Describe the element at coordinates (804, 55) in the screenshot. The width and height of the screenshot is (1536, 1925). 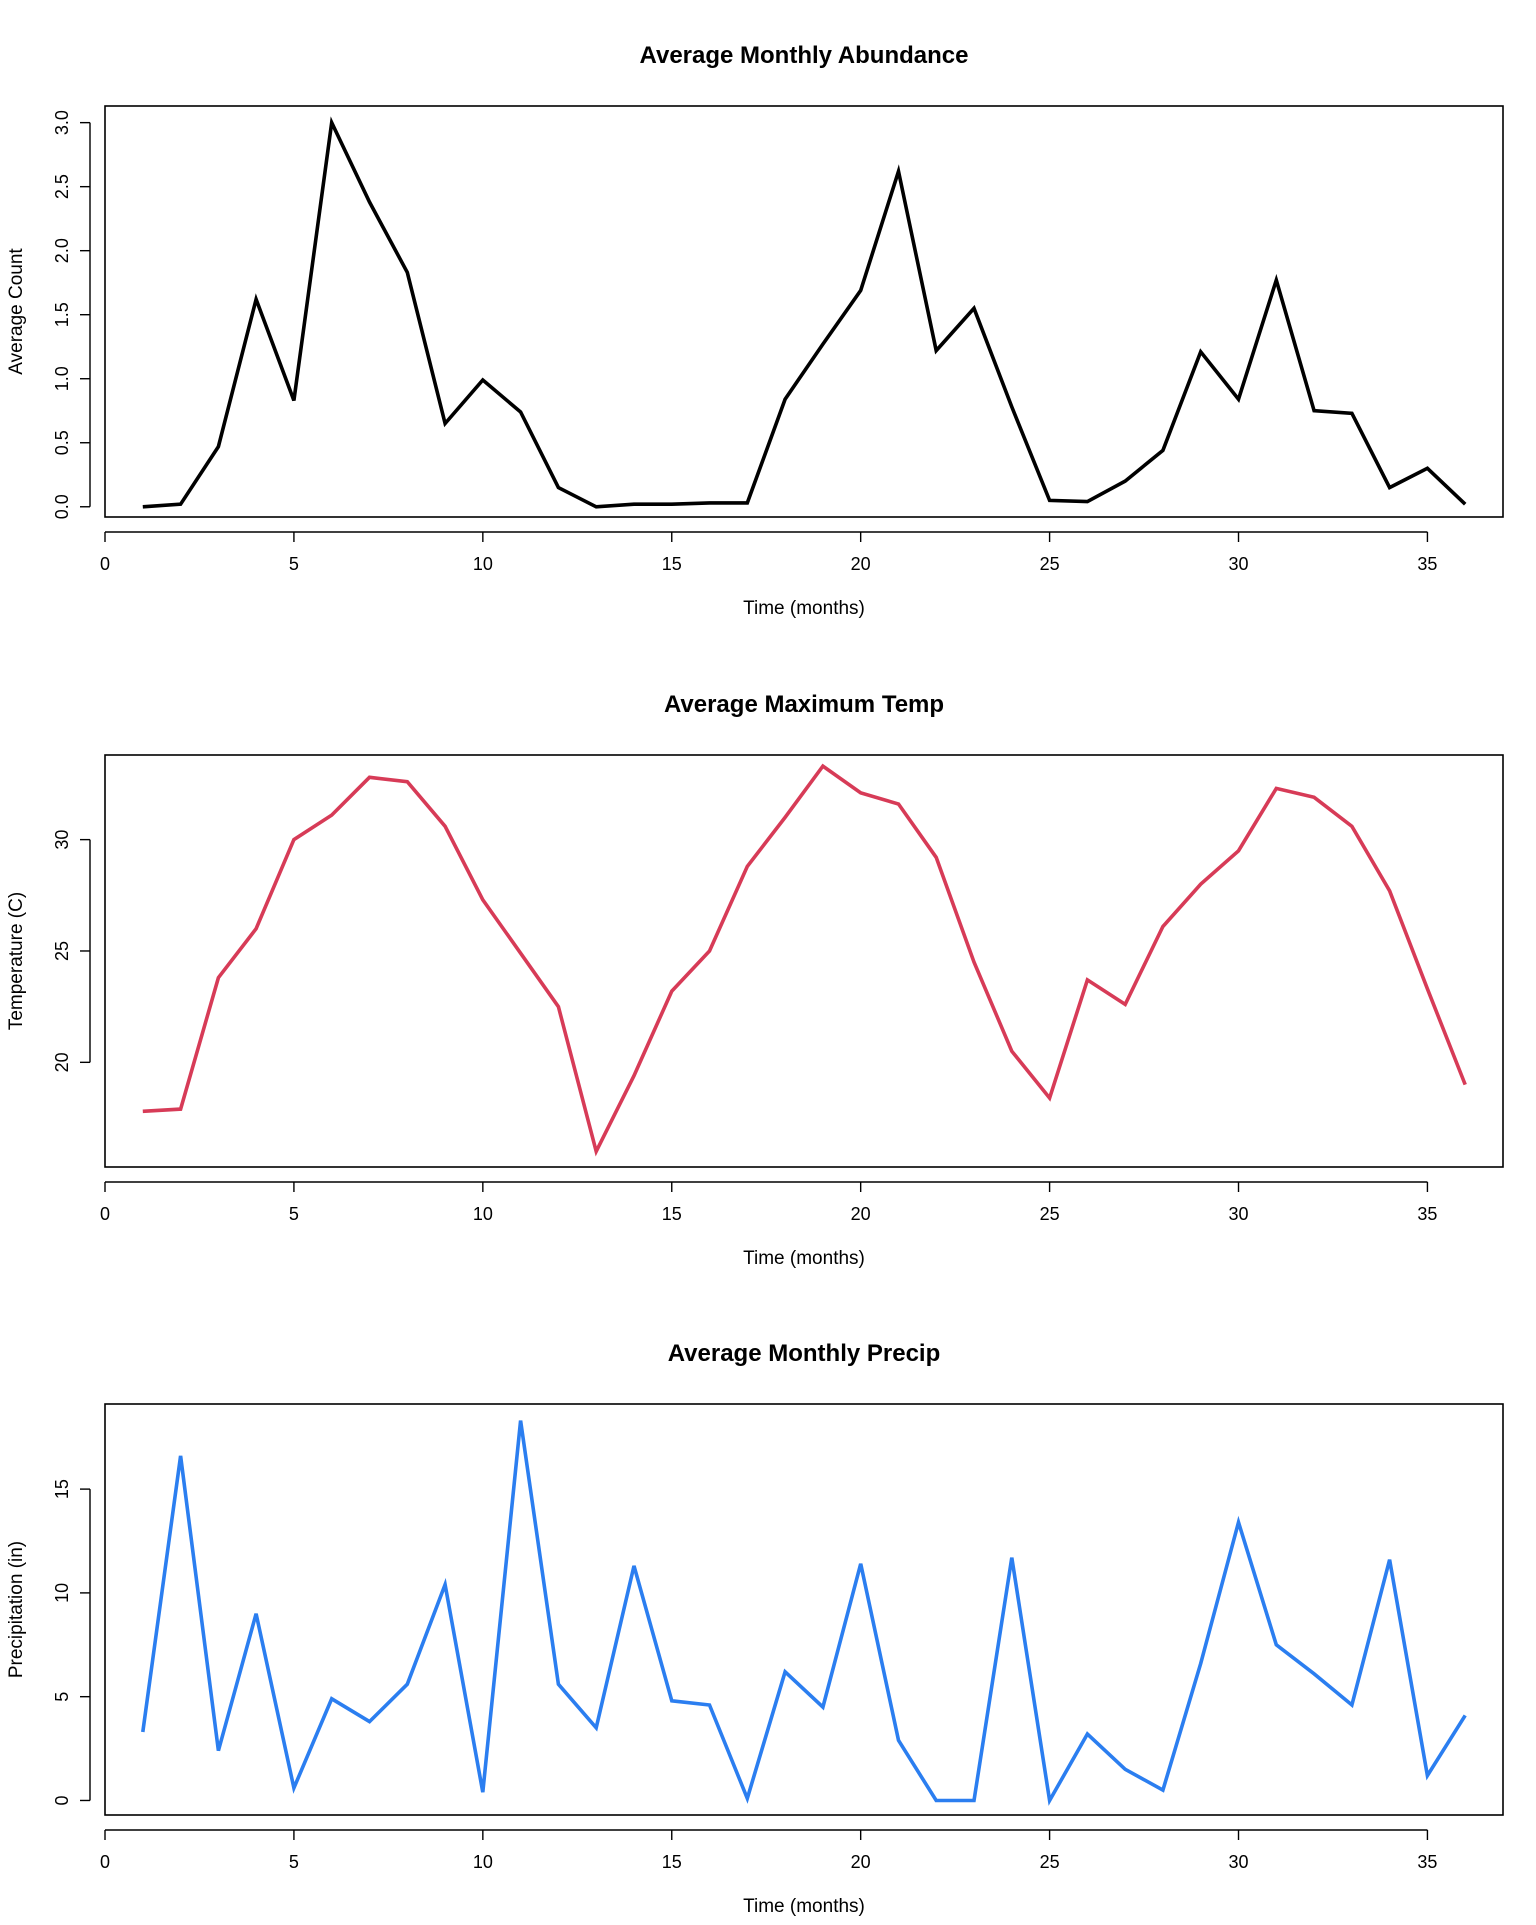
I see `chart-title: Average Monthly Abundance` at that location.